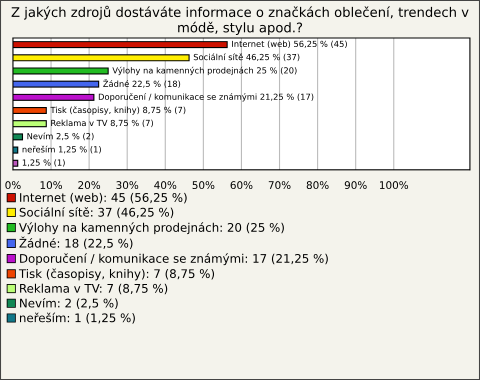 The width and height of the screenshot is (480, 380). What do you see at coordinates (94, 289) in the screenshot?
I see `legend-label: Reklama v TV: 7 (8,75 %)` at bounding box center [94, 289].